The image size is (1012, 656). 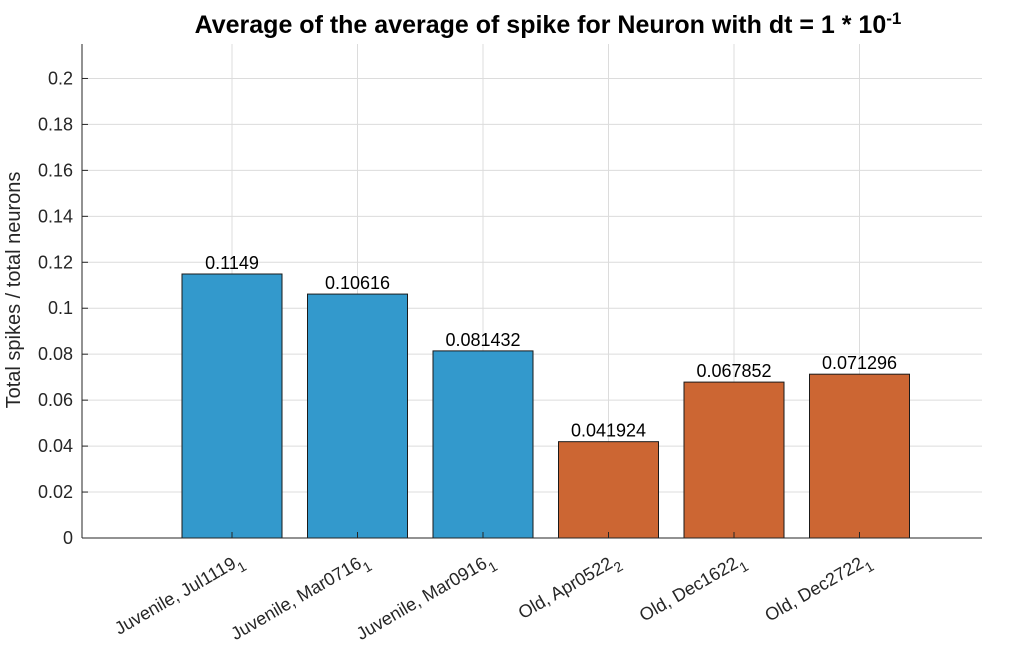 I want to click on x-tick-label-group: Old, Dec27221, so click(x=818, y=590).